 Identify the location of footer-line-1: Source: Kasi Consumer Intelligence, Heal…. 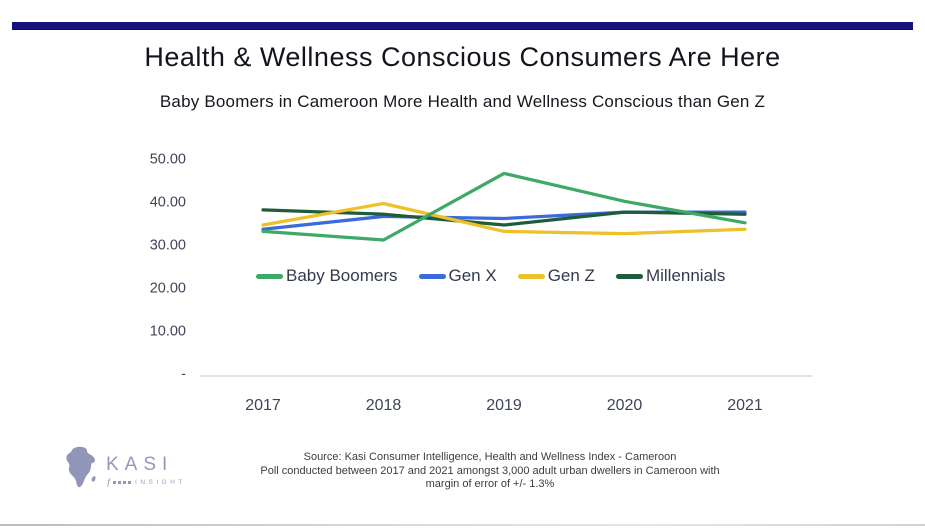
(490, 457).